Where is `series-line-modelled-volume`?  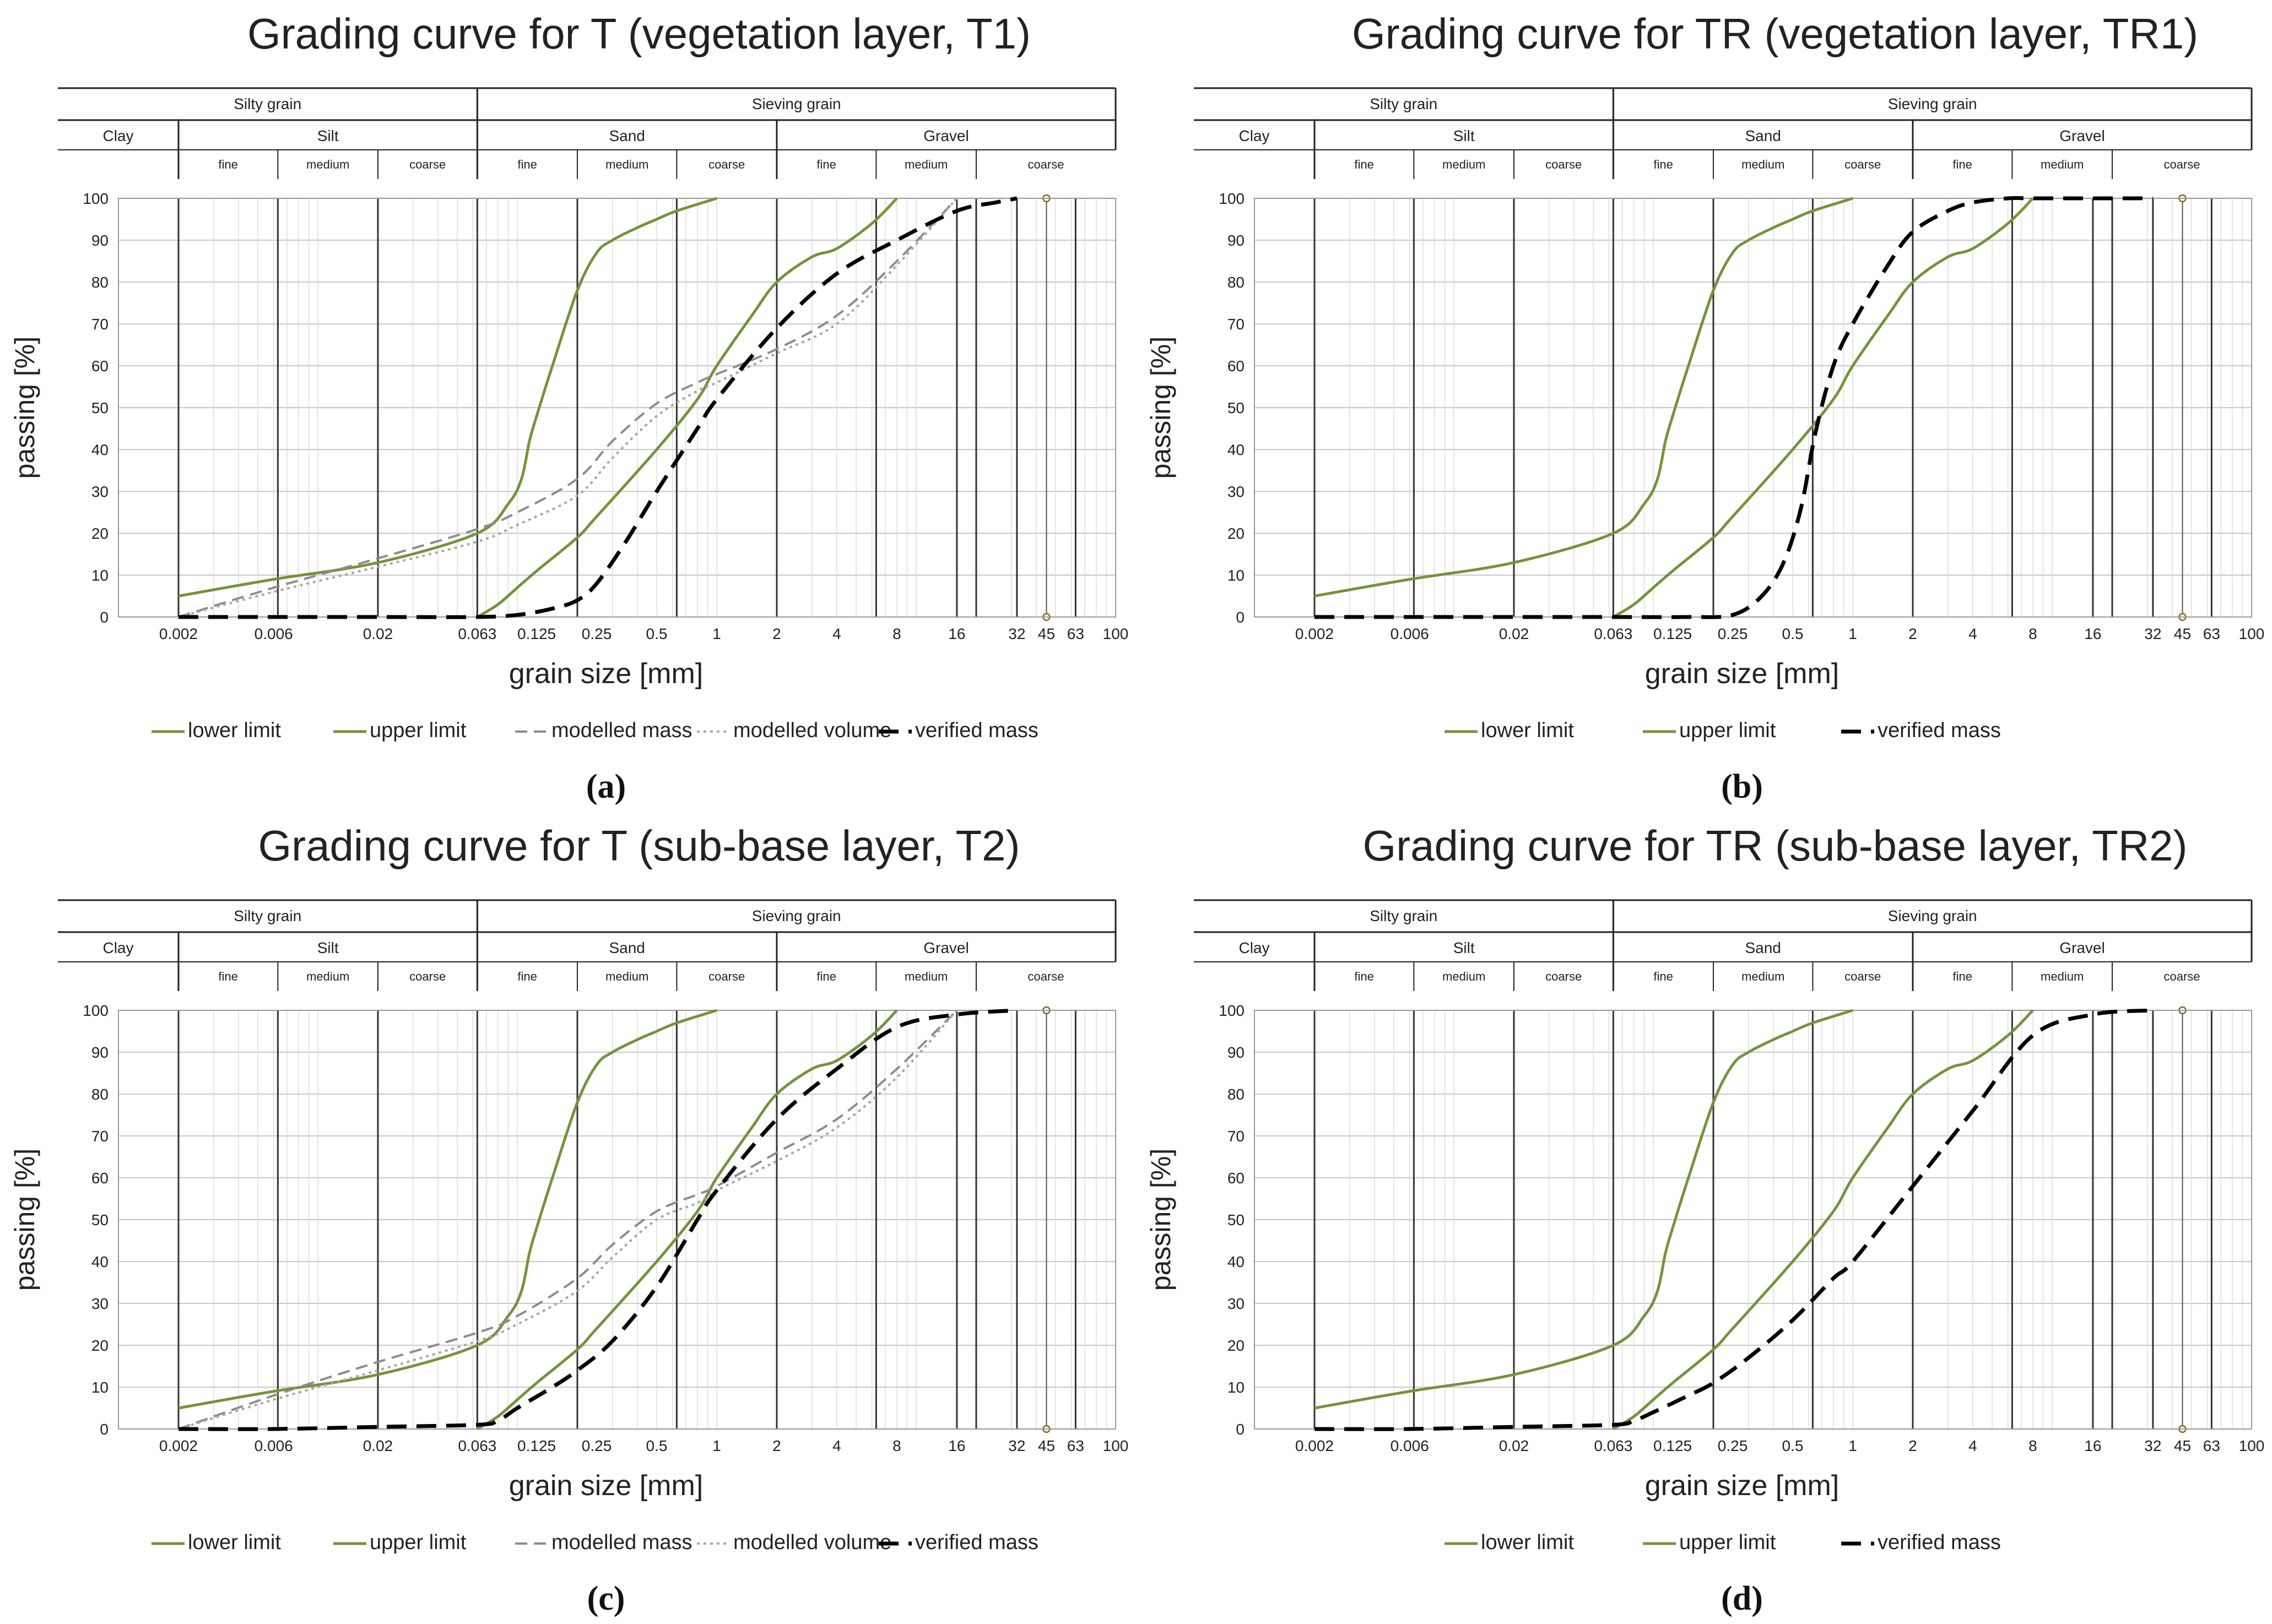 series-line-modelled-volume is located at coordinates (568, 1220).